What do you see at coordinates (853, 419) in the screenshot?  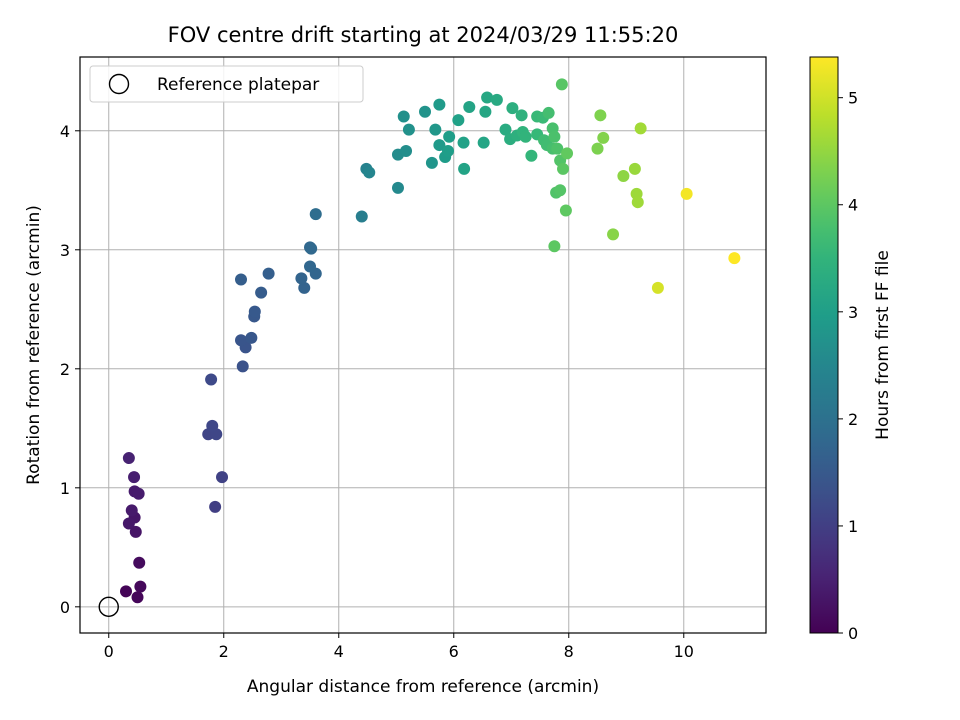 I see `colorbar-tick-label: 2` at bounding box center [853, 419].